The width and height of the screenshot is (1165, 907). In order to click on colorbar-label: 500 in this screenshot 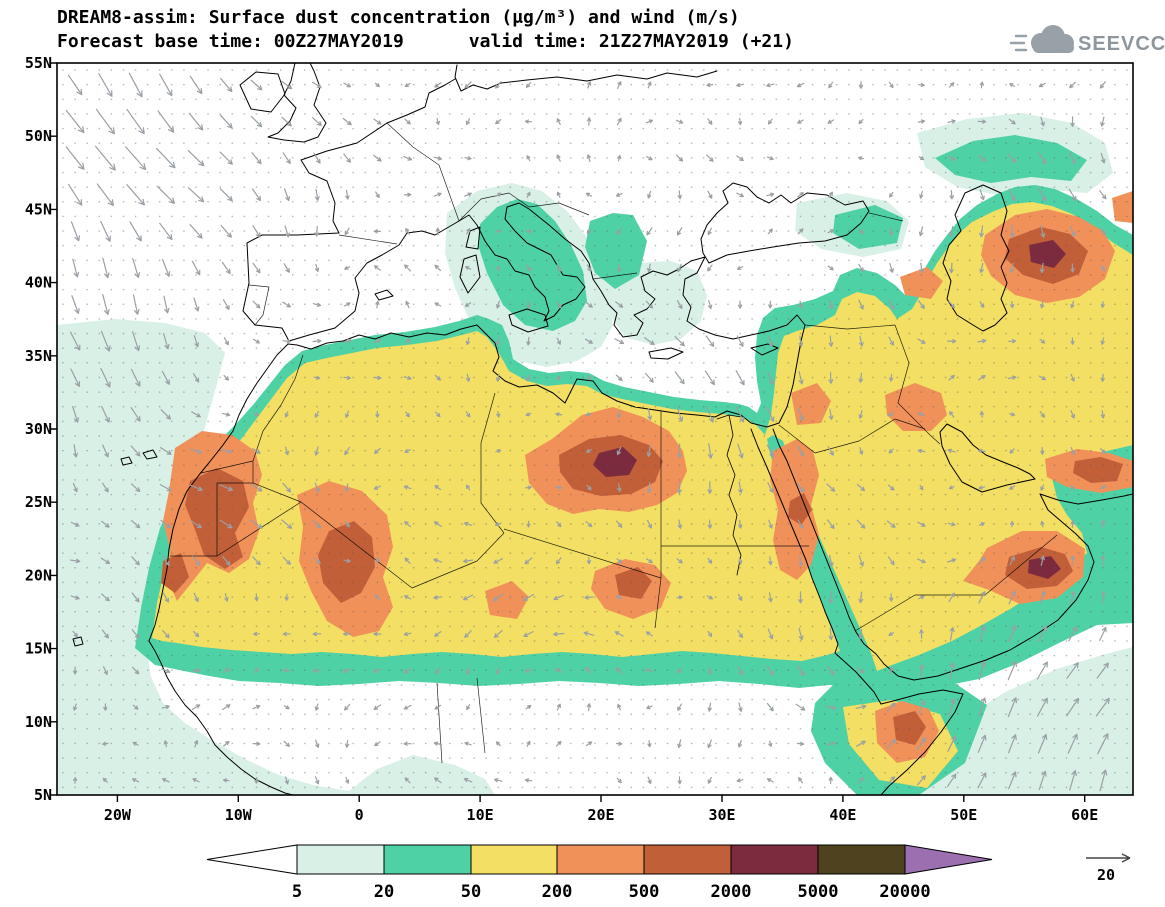, I will do `click(644, 892)`.